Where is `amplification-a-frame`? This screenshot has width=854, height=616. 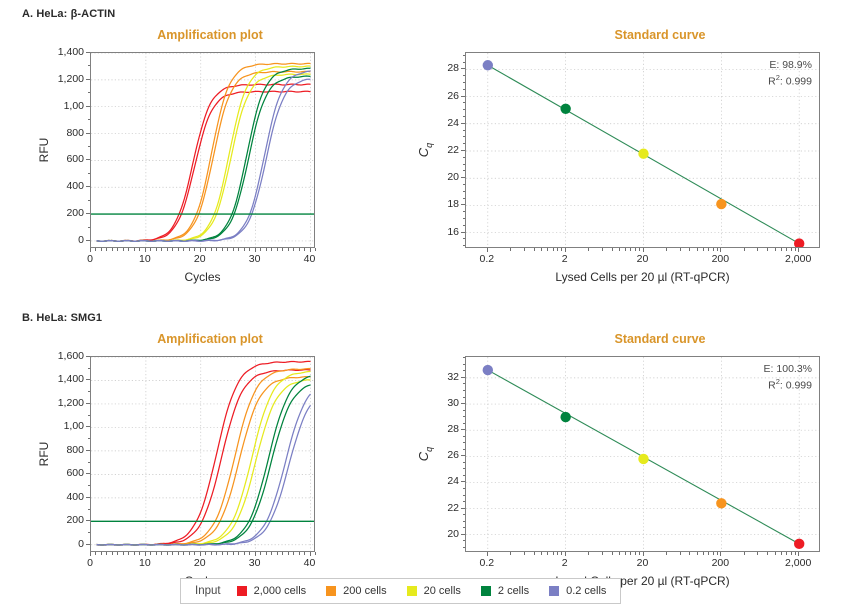
amplification-a-frame is located at coordinates (202, 150).